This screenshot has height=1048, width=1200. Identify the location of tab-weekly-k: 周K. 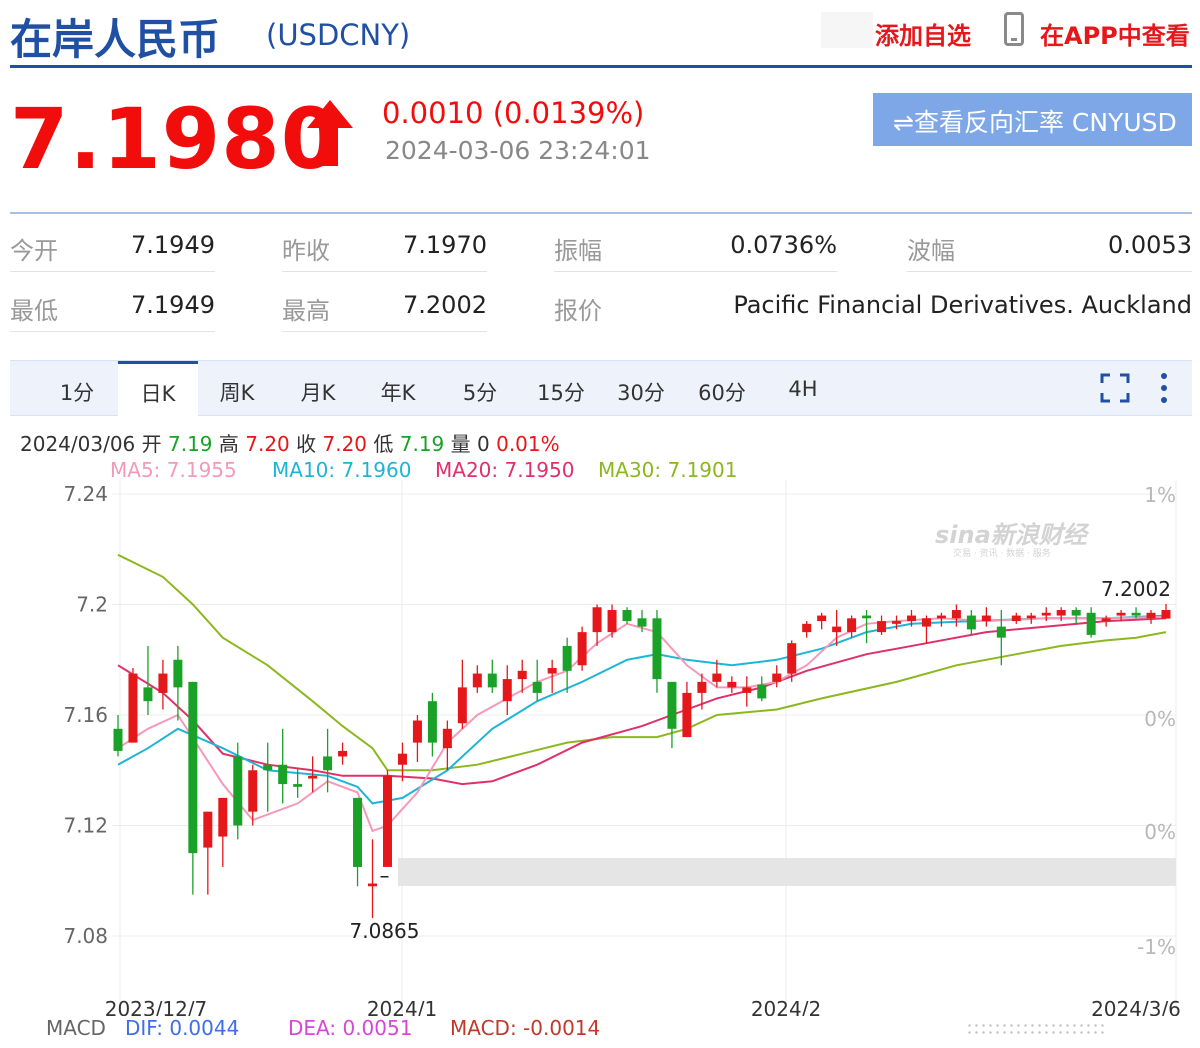
(237, 393).